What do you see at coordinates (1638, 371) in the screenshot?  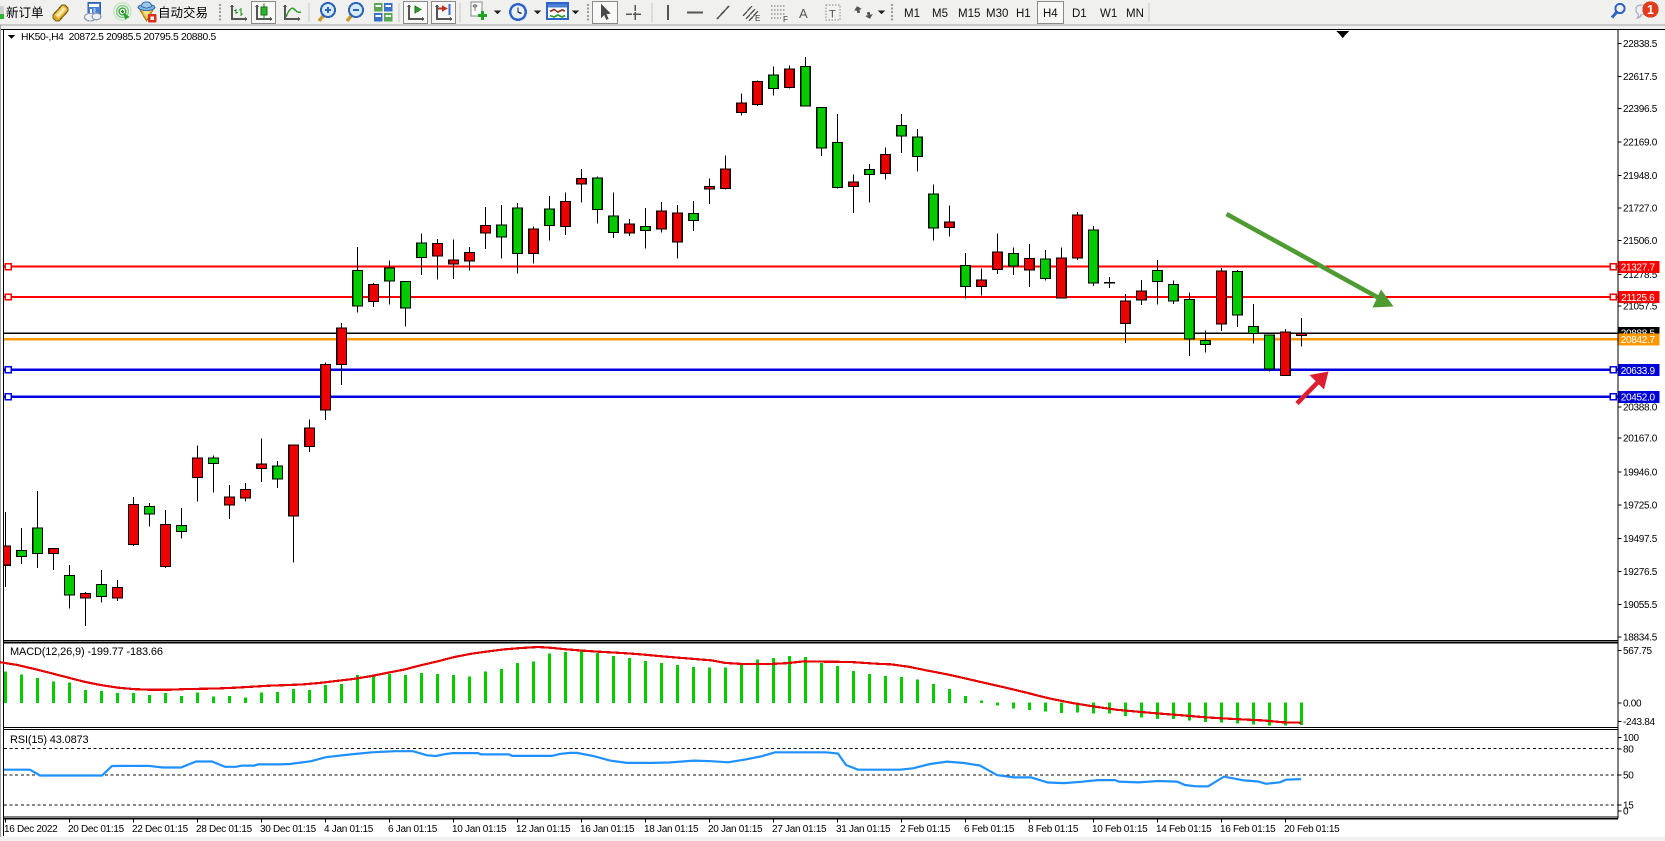 I see `svg-text: 20633.9` at bounding box center [1638, 371].